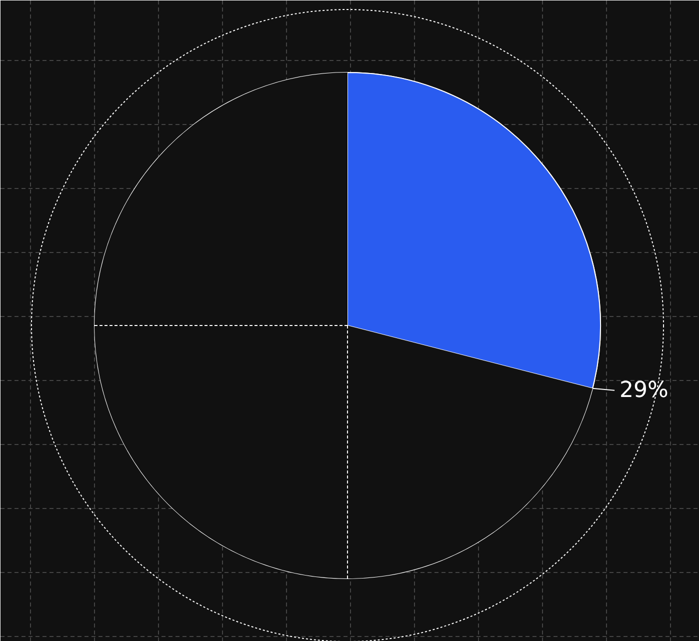  Describe the element at coordinates (644, 390) in the screenshot. I see `data-label: 29%` at that location.